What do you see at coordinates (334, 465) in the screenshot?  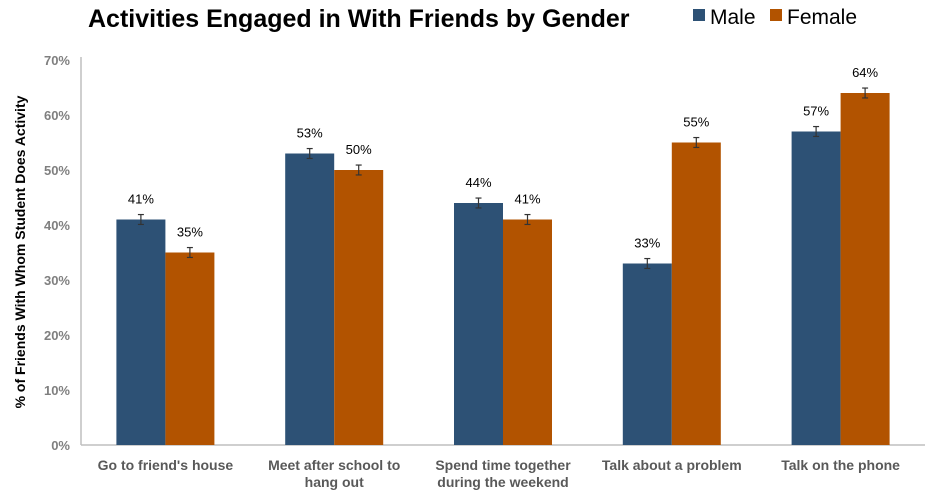 I see `x-tick-label: Meet after school to` at bounding box center [334, 465].